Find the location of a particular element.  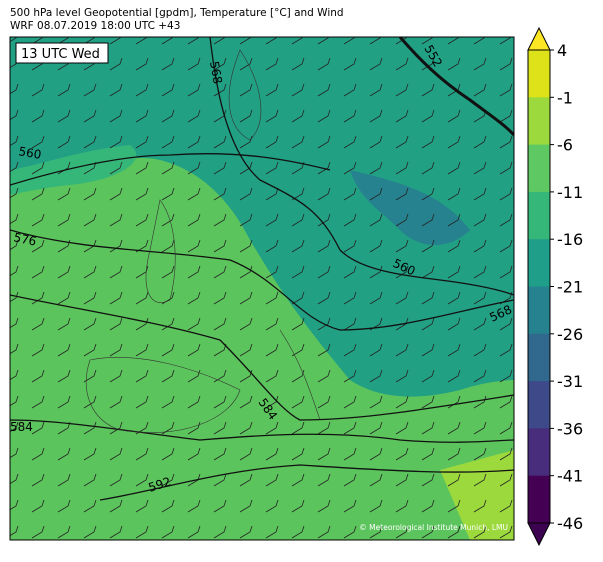

contour-label: 560 is located at coordinates (29, 153).